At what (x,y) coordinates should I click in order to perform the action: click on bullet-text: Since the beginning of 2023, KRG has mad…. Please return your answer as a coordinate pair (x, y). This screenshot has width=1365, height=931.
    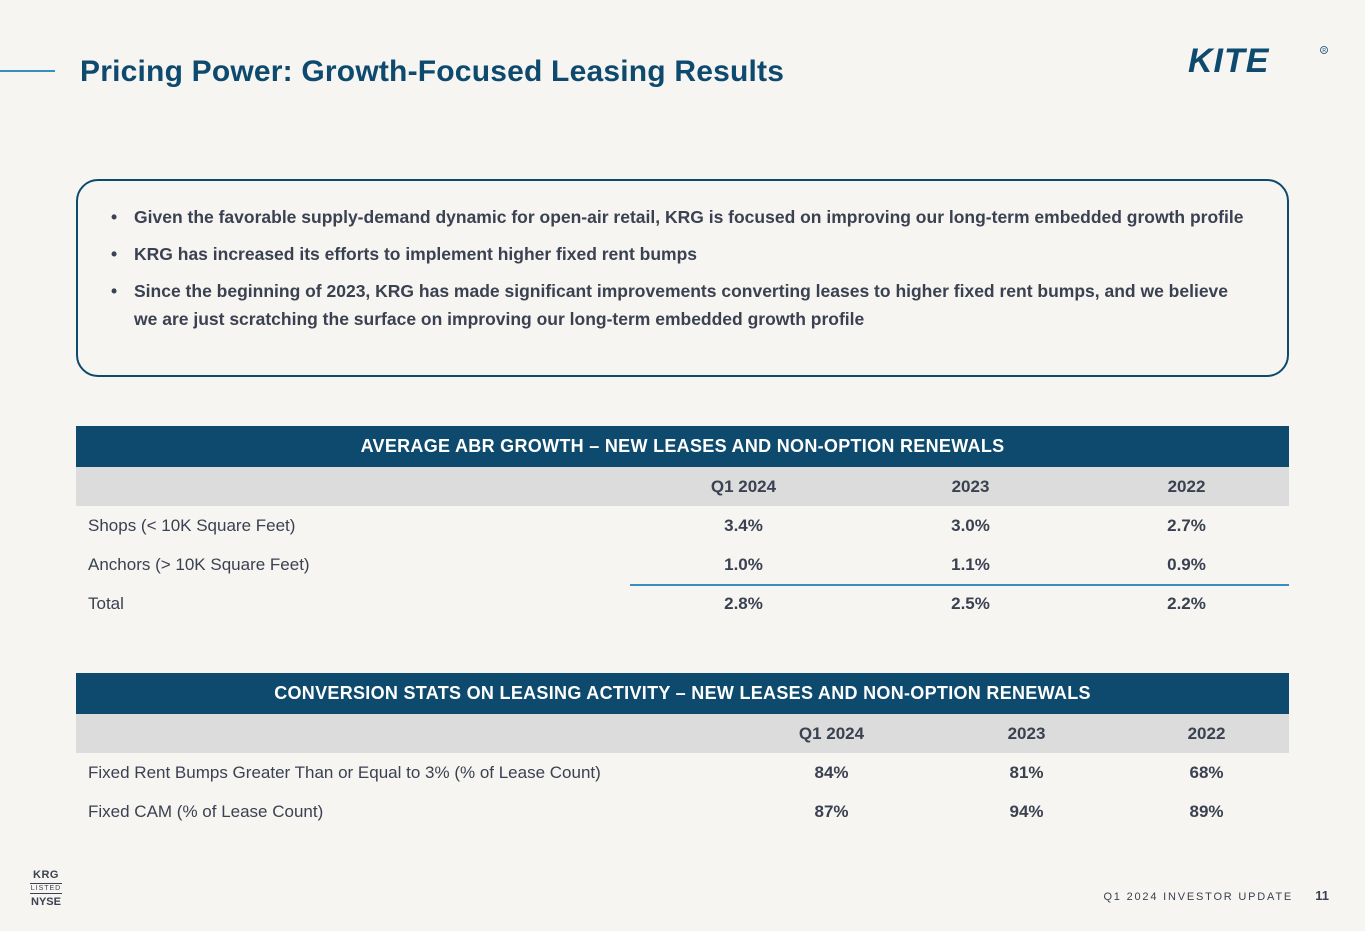
    Looking at the image, I should click on (681, 305).